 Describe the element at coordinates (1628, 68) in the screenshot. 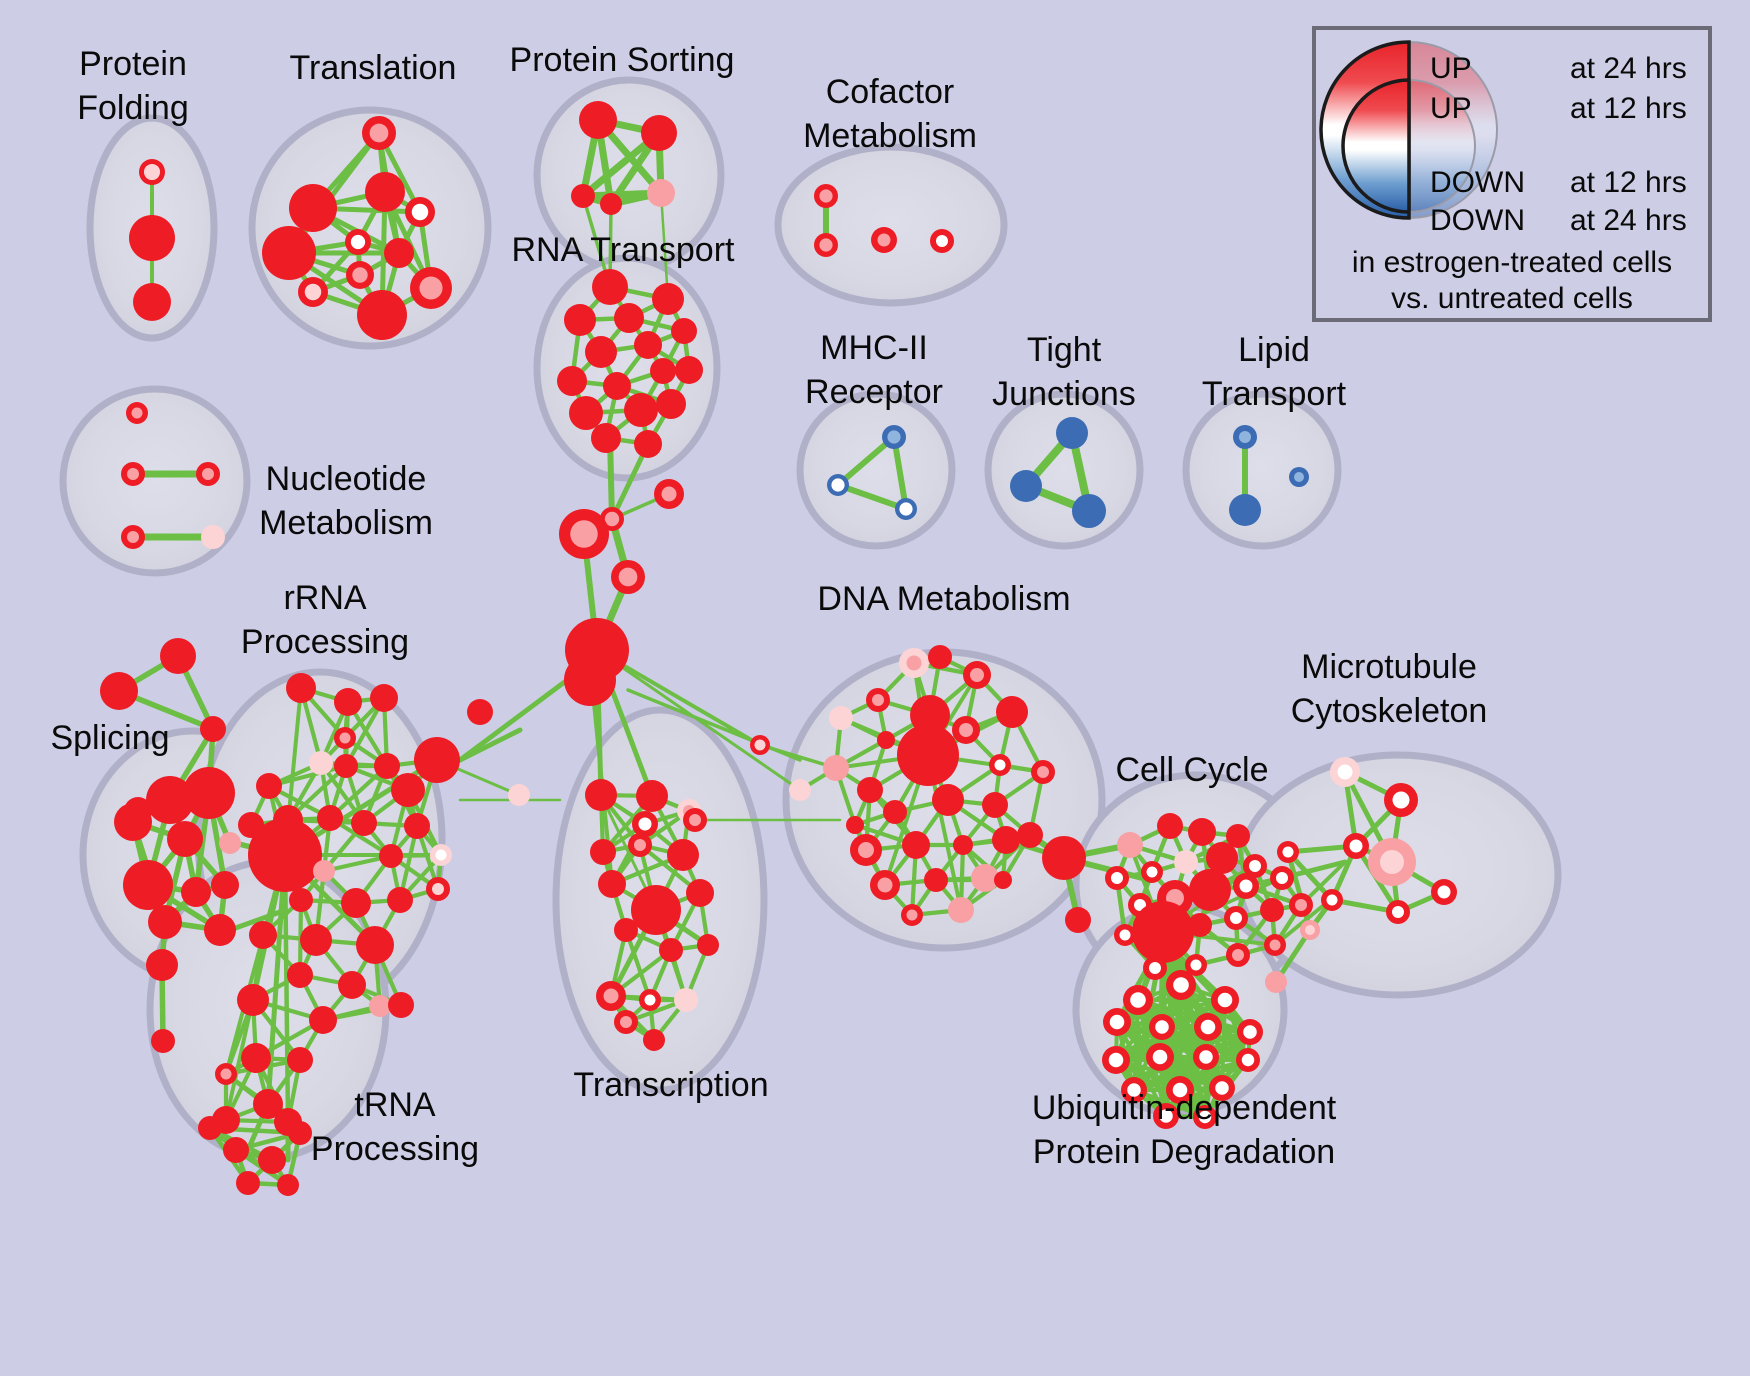

I see `legend-time-0: at 24 hrs` at that location.